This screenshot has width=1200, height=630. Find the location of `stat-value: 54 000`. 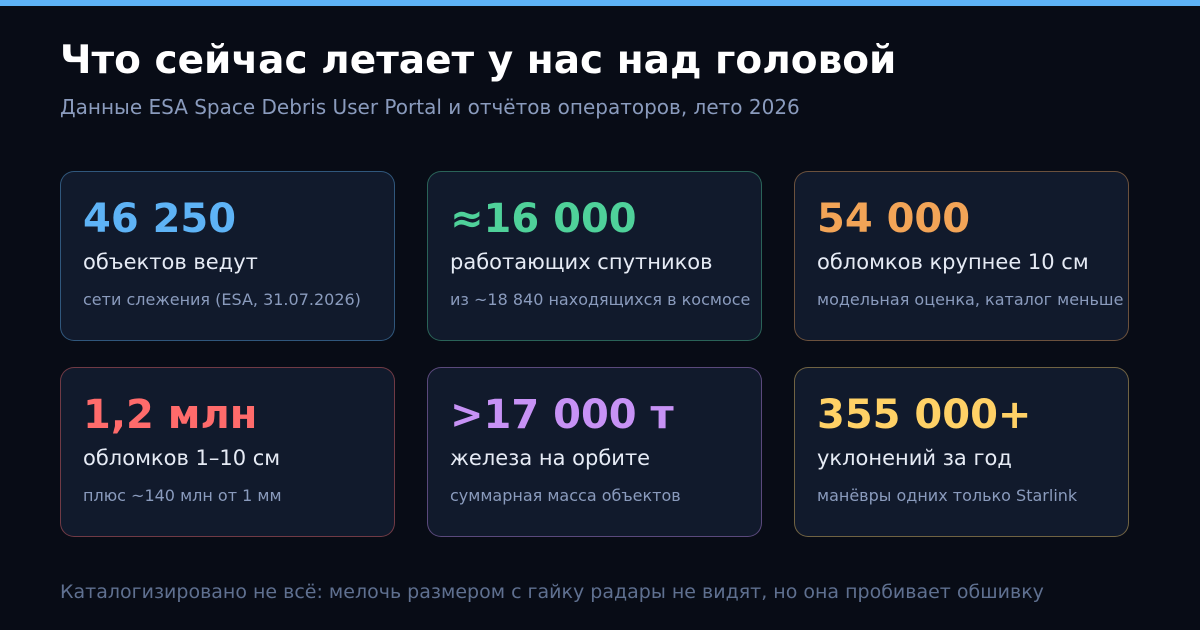

stat-value: 54 000 is located at coordinates (894, 219).